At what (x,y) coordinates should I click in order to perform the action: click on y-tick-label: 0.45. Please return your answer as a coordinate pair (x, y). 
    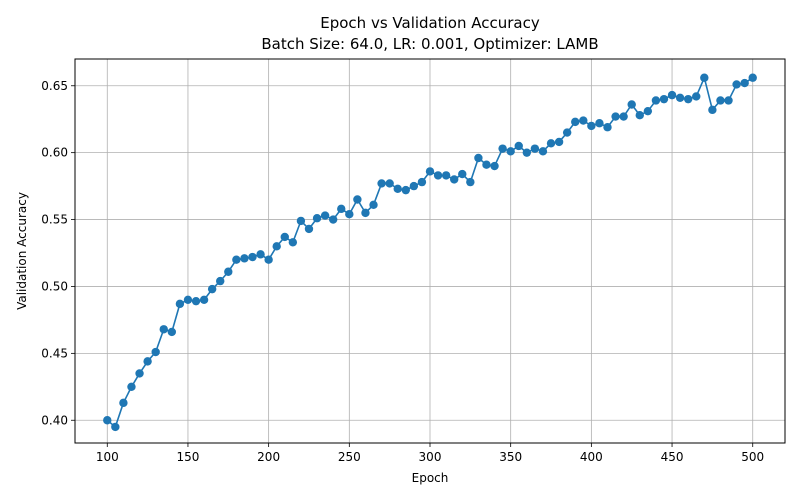
    Looking at the image, I should click on (54, 353).